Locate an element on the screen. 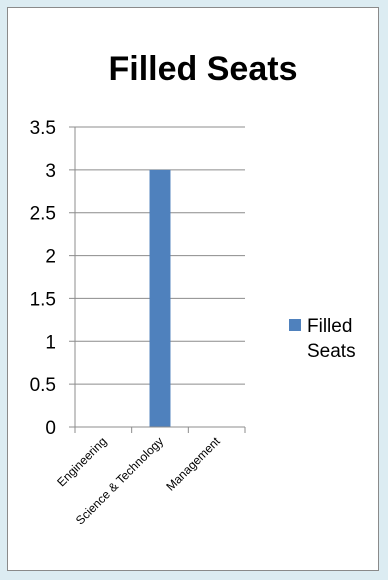  legend-label: Seats is located at coordinates (331, 351).